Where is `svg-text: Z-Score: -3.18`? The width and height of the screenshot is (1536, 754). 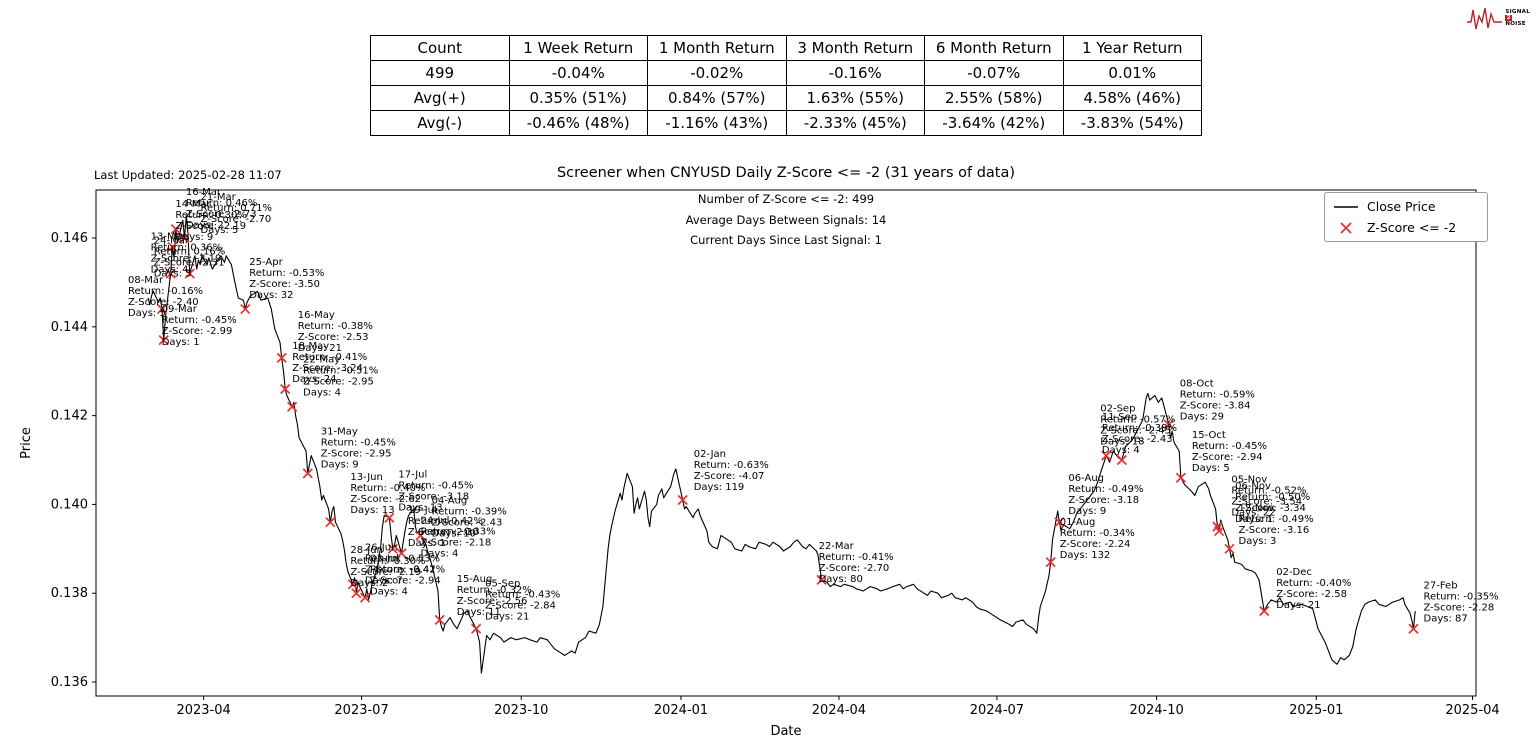 svg-text: Z-Score: -3.18 is located at coordinates (433, 497).